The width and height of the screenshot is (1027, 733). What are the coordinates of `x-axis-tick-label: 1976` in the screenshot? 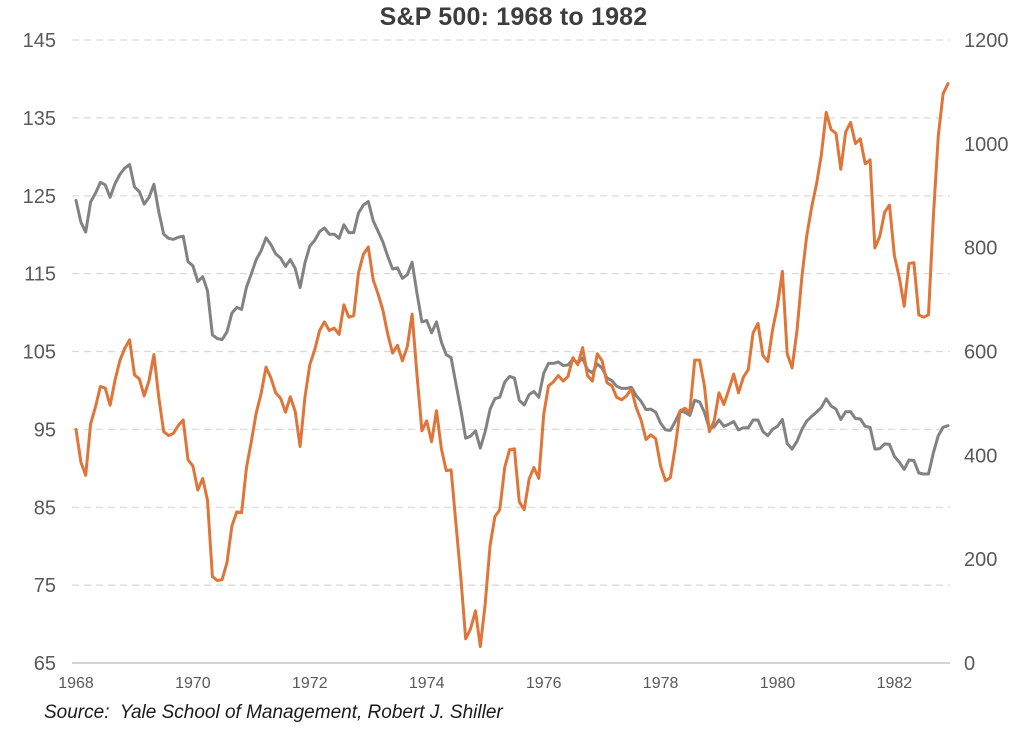 It's located at (544, 683).